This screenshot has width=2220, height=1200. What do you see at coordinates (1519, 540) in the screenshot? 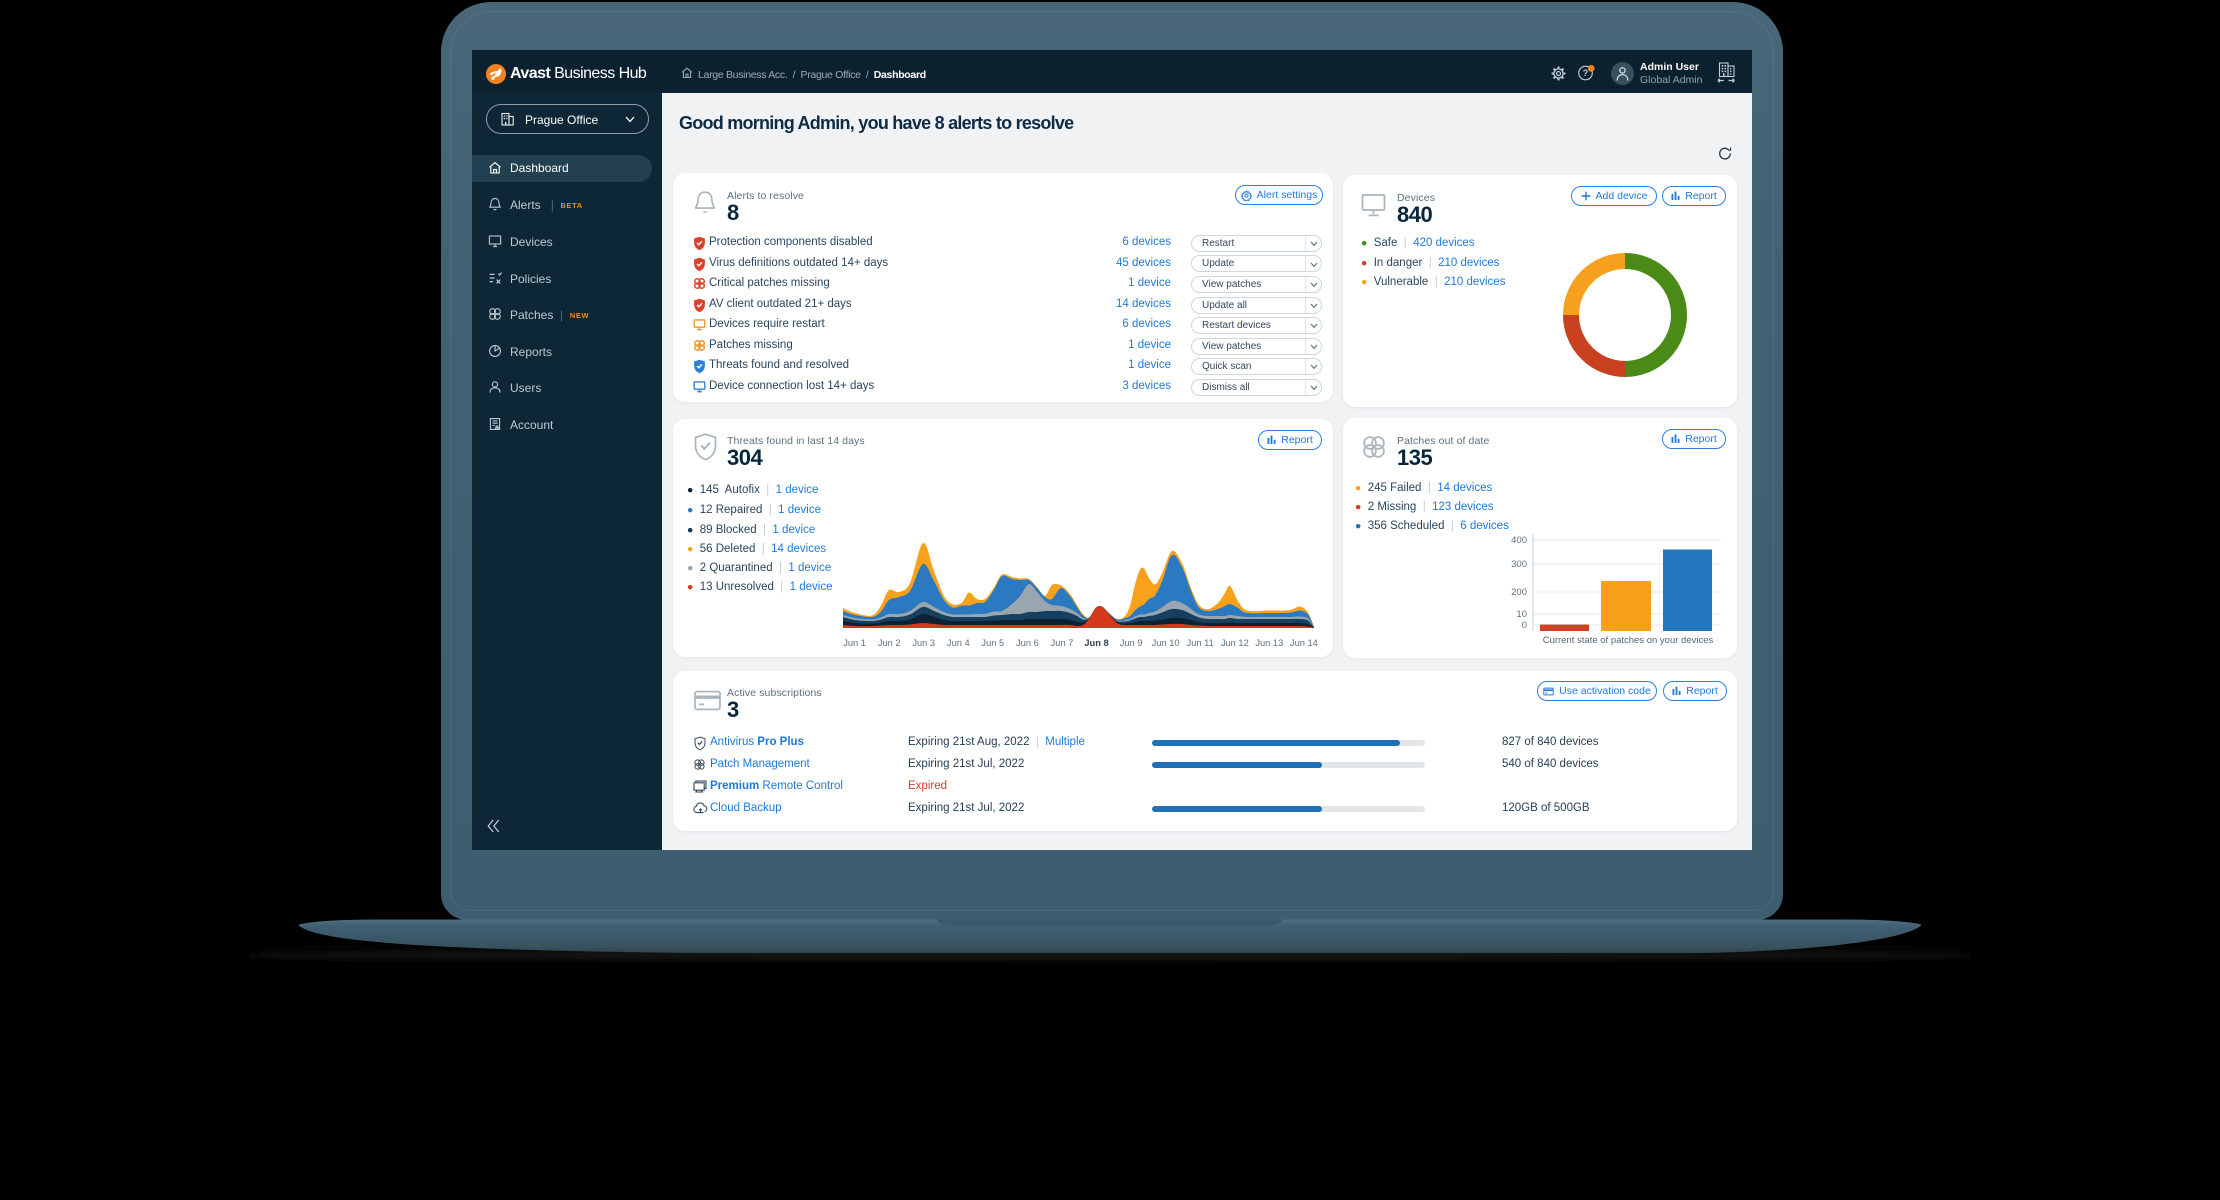
I see `svg-text: 400` at bounding box center [1519, 540].